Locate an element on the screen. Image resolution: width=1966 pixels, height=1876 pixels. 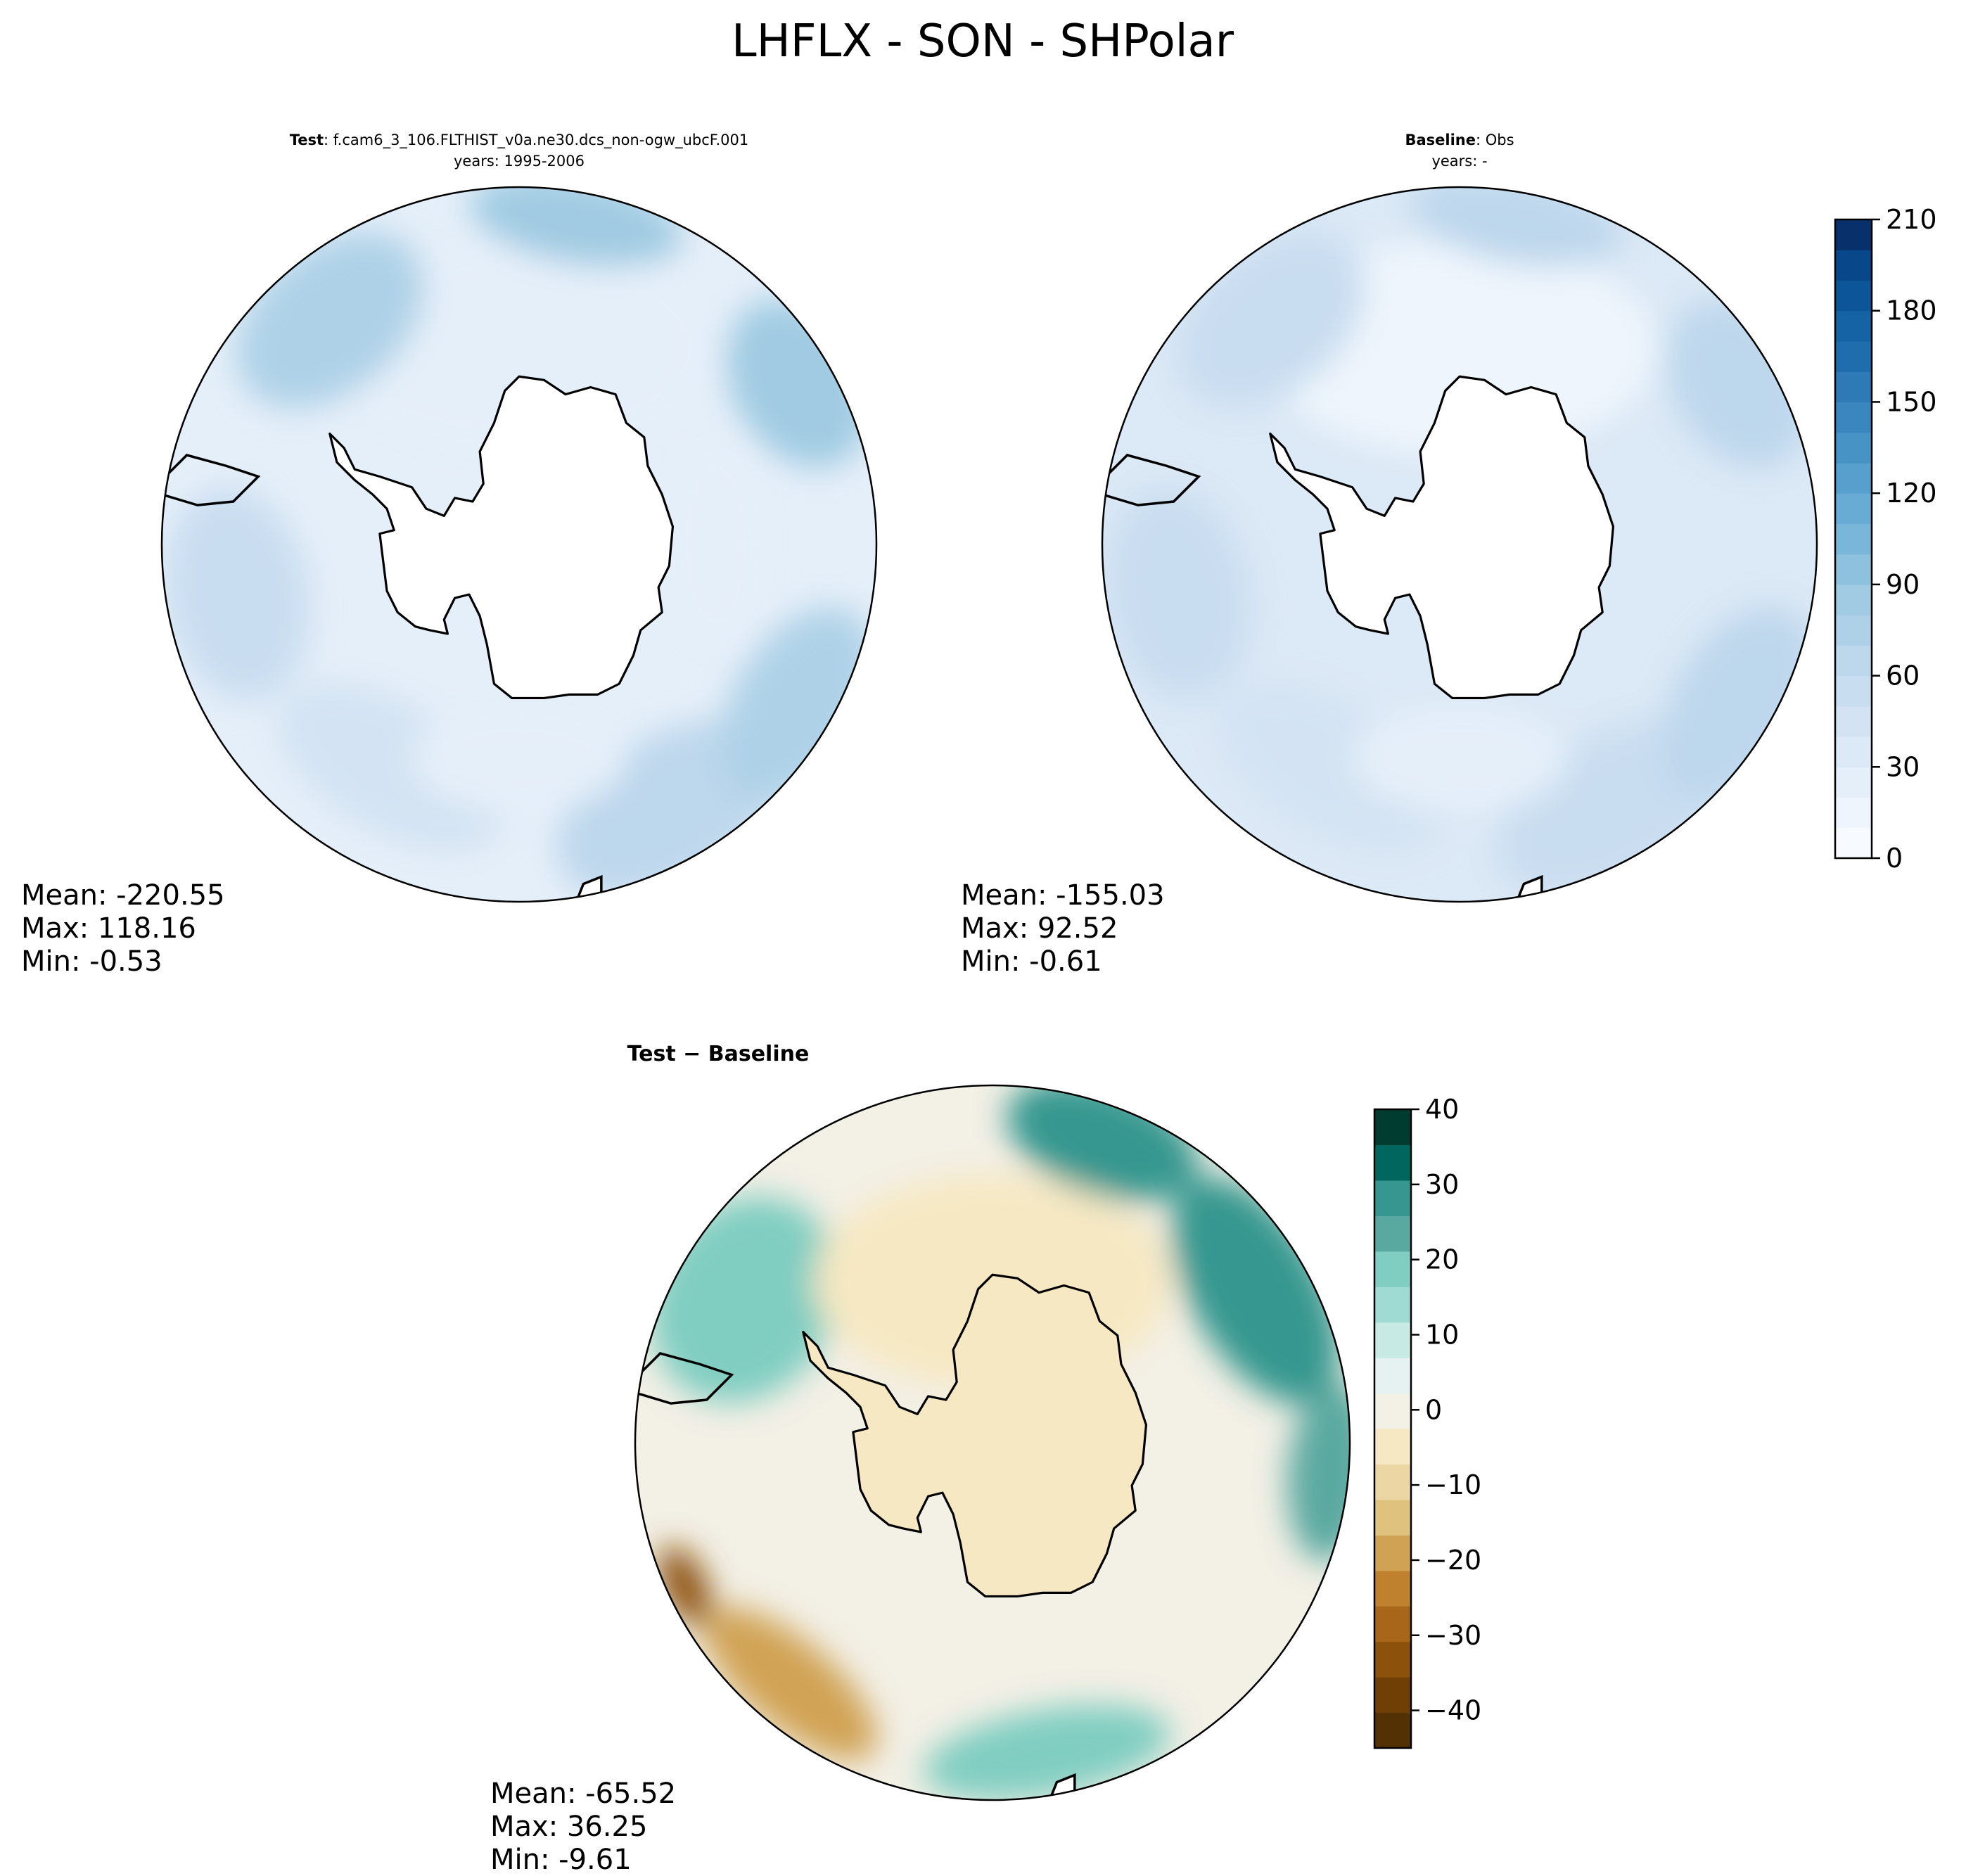
difference-map is located at coordinates (992, 1442).